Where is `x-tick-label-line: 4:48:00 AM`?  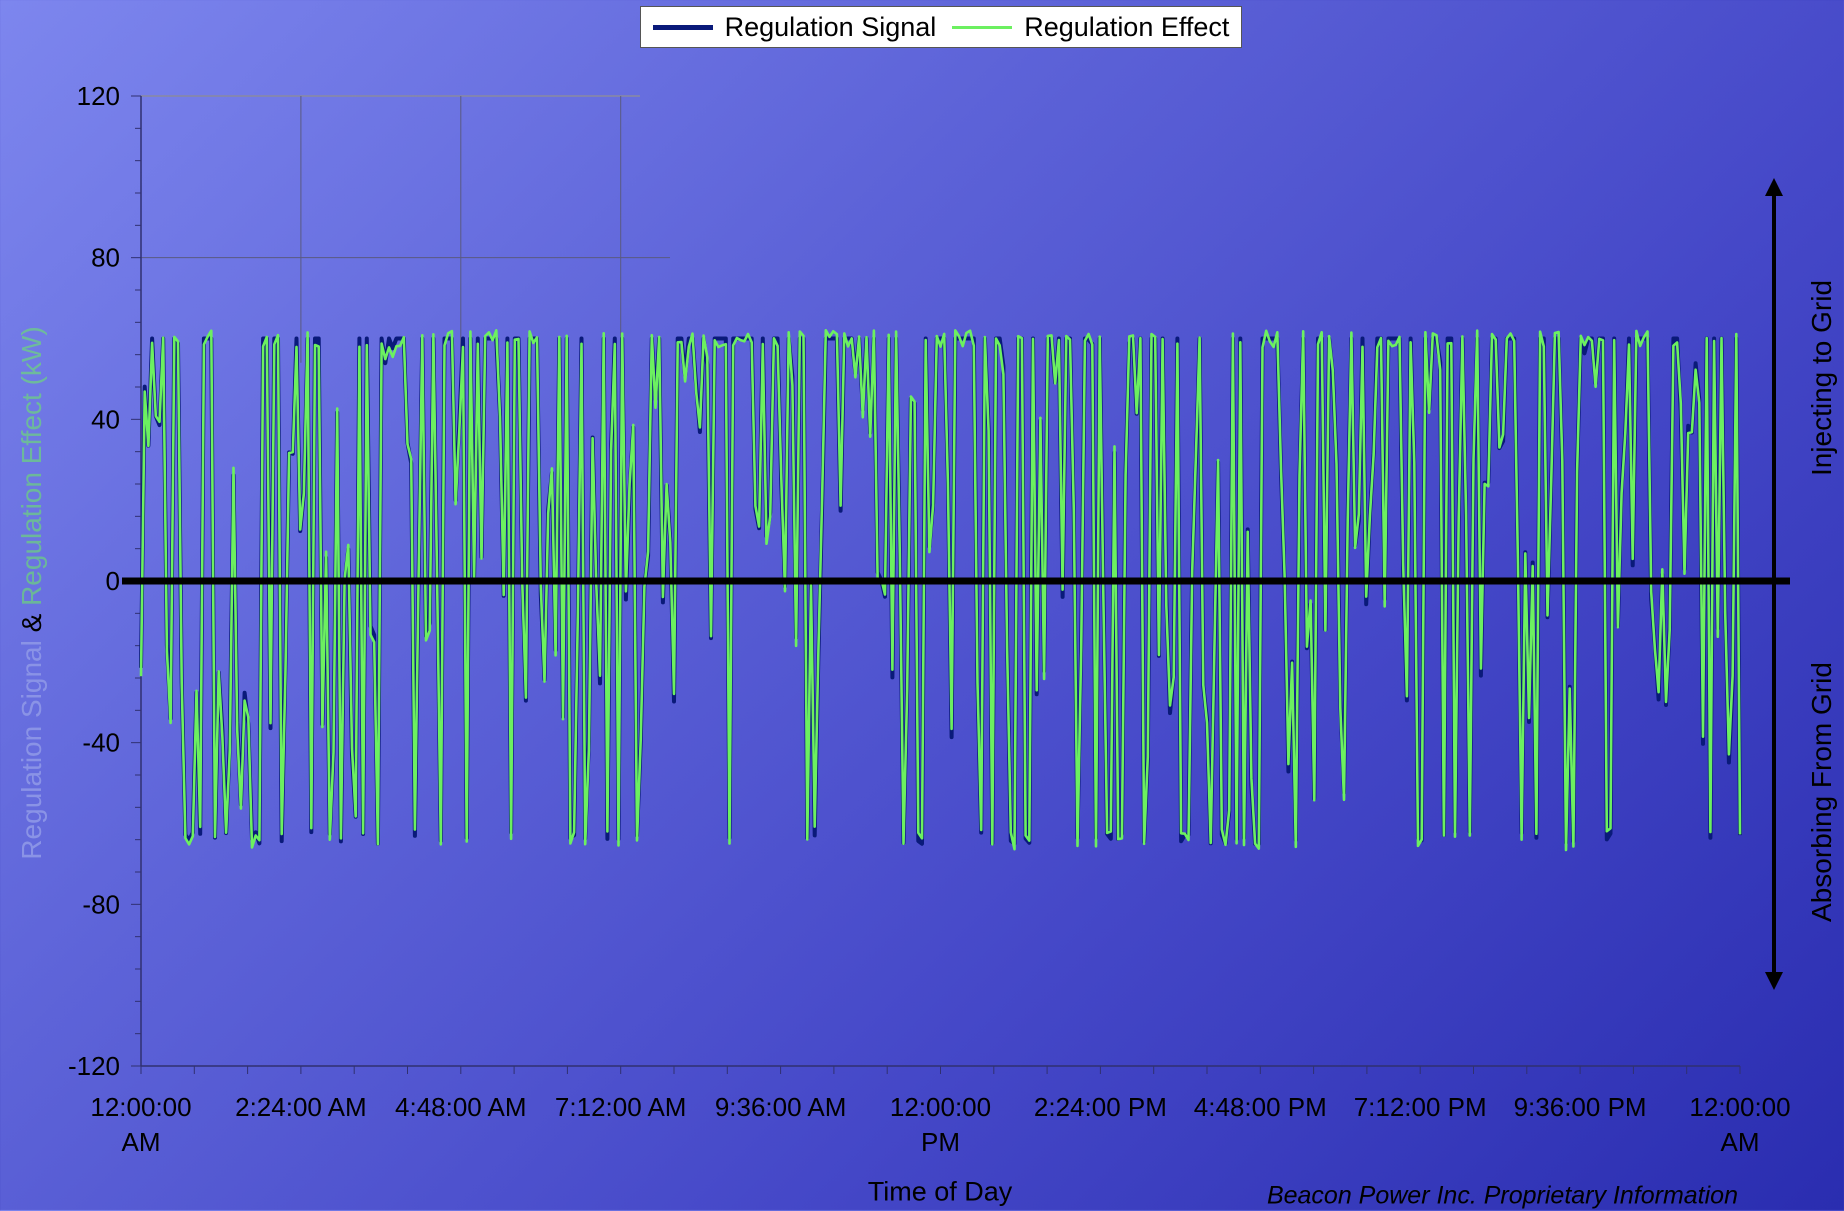 x-tick-label-line: 4:48:00 AM is located at coordinates (461, 1107).